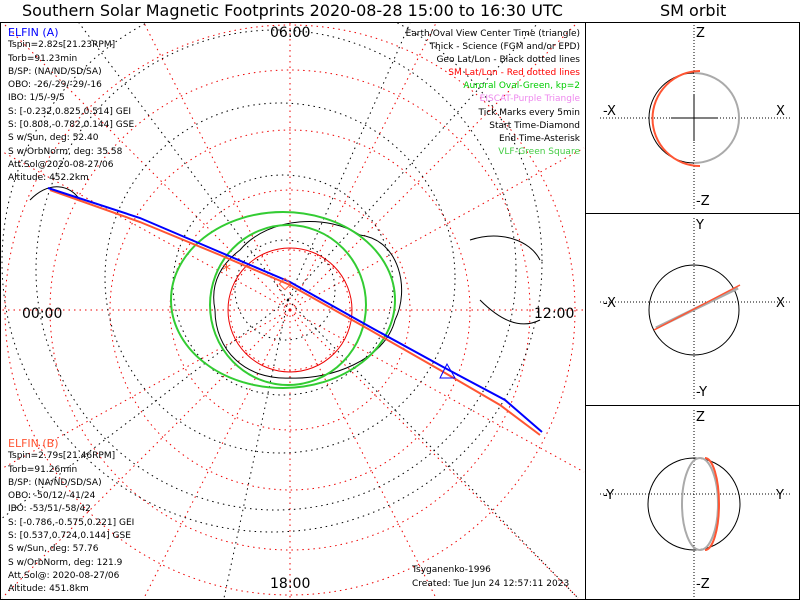 This screenshot has height=600, width=800. What do you see at coordinates (780, 495) in the screenshot?
I see `axis-right-3: Y` at bounding box center [780, 495].